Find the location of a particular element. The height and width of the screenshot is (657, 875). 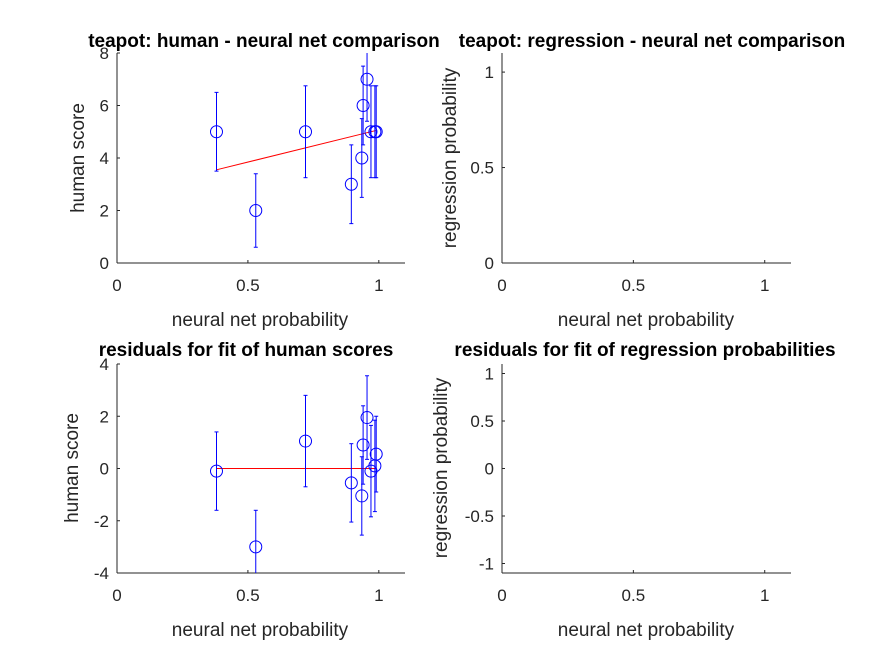

y-tick-label: 6 is located at coordinates (104, 106).